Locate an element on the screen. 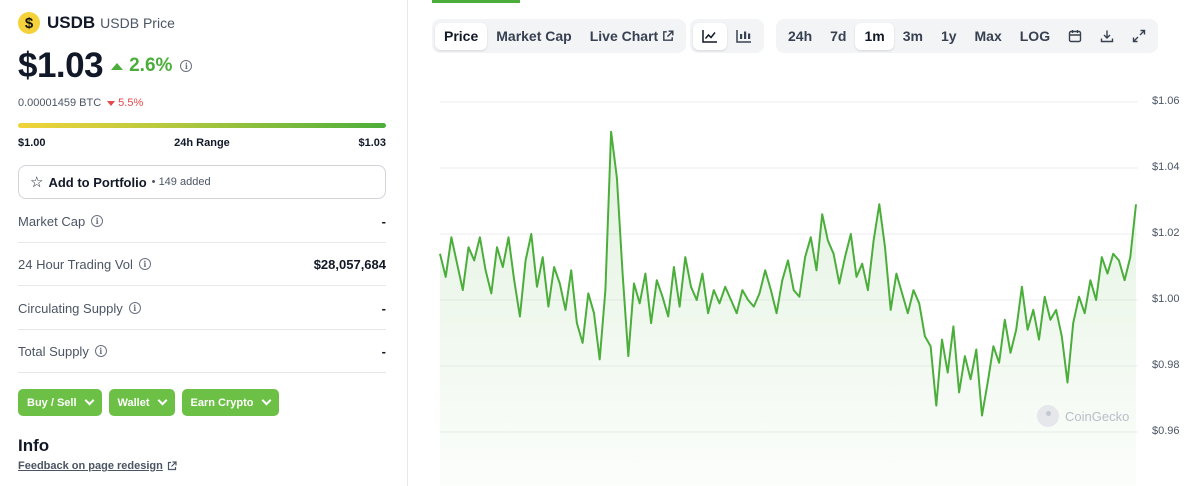 The height and width of the screenshot is (486, 1200). stat-label: Circulating Supply is located at coordinates (70, 308).